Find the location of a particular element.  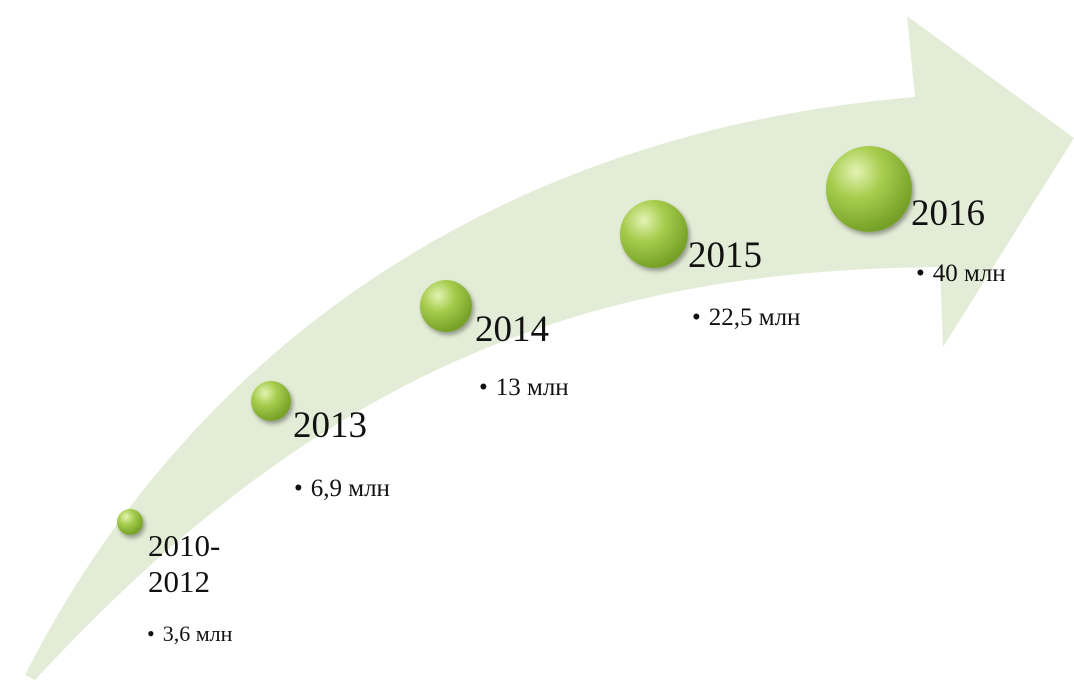

milestone-value: • 22,5 млн is located at coordinates (746, 317).